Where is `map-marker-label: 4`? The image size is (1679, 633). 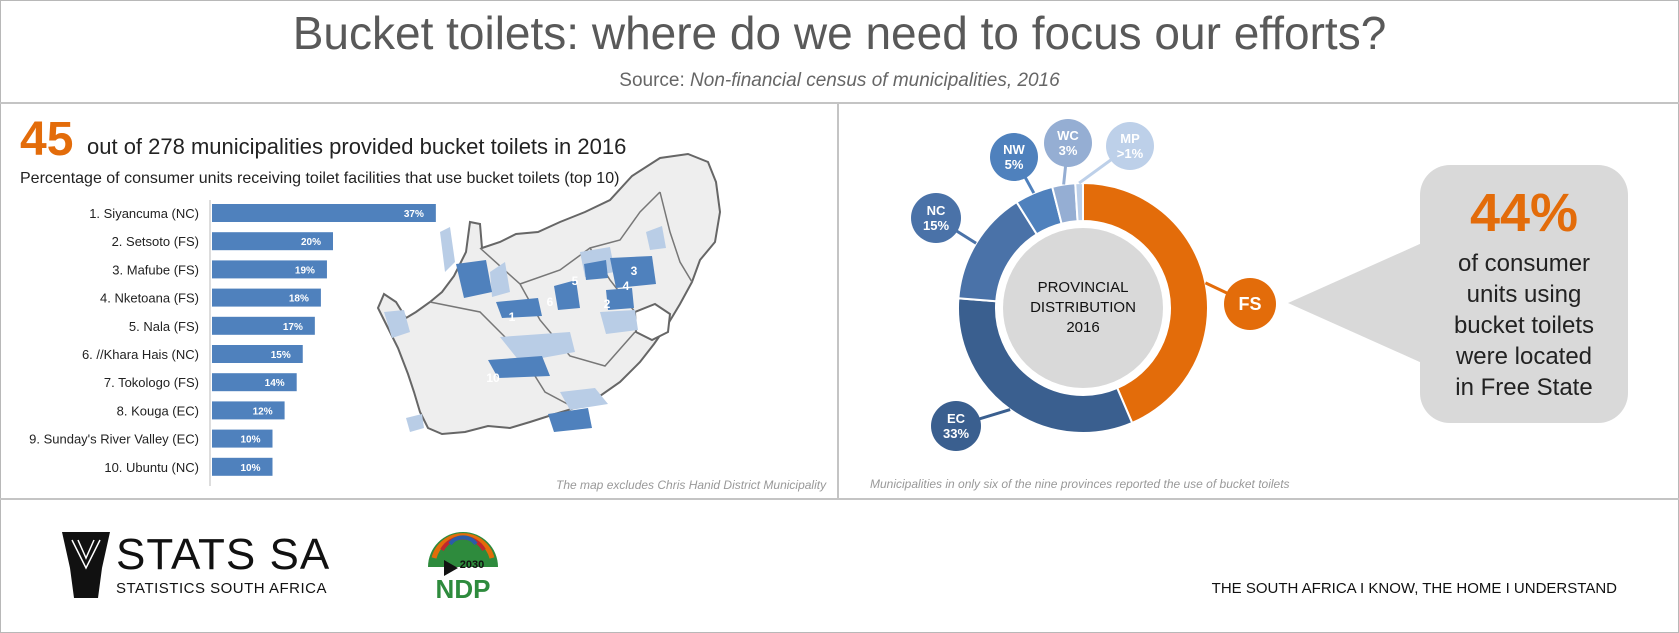
map-marker-label: 4 is located at coordinates (626, 286).